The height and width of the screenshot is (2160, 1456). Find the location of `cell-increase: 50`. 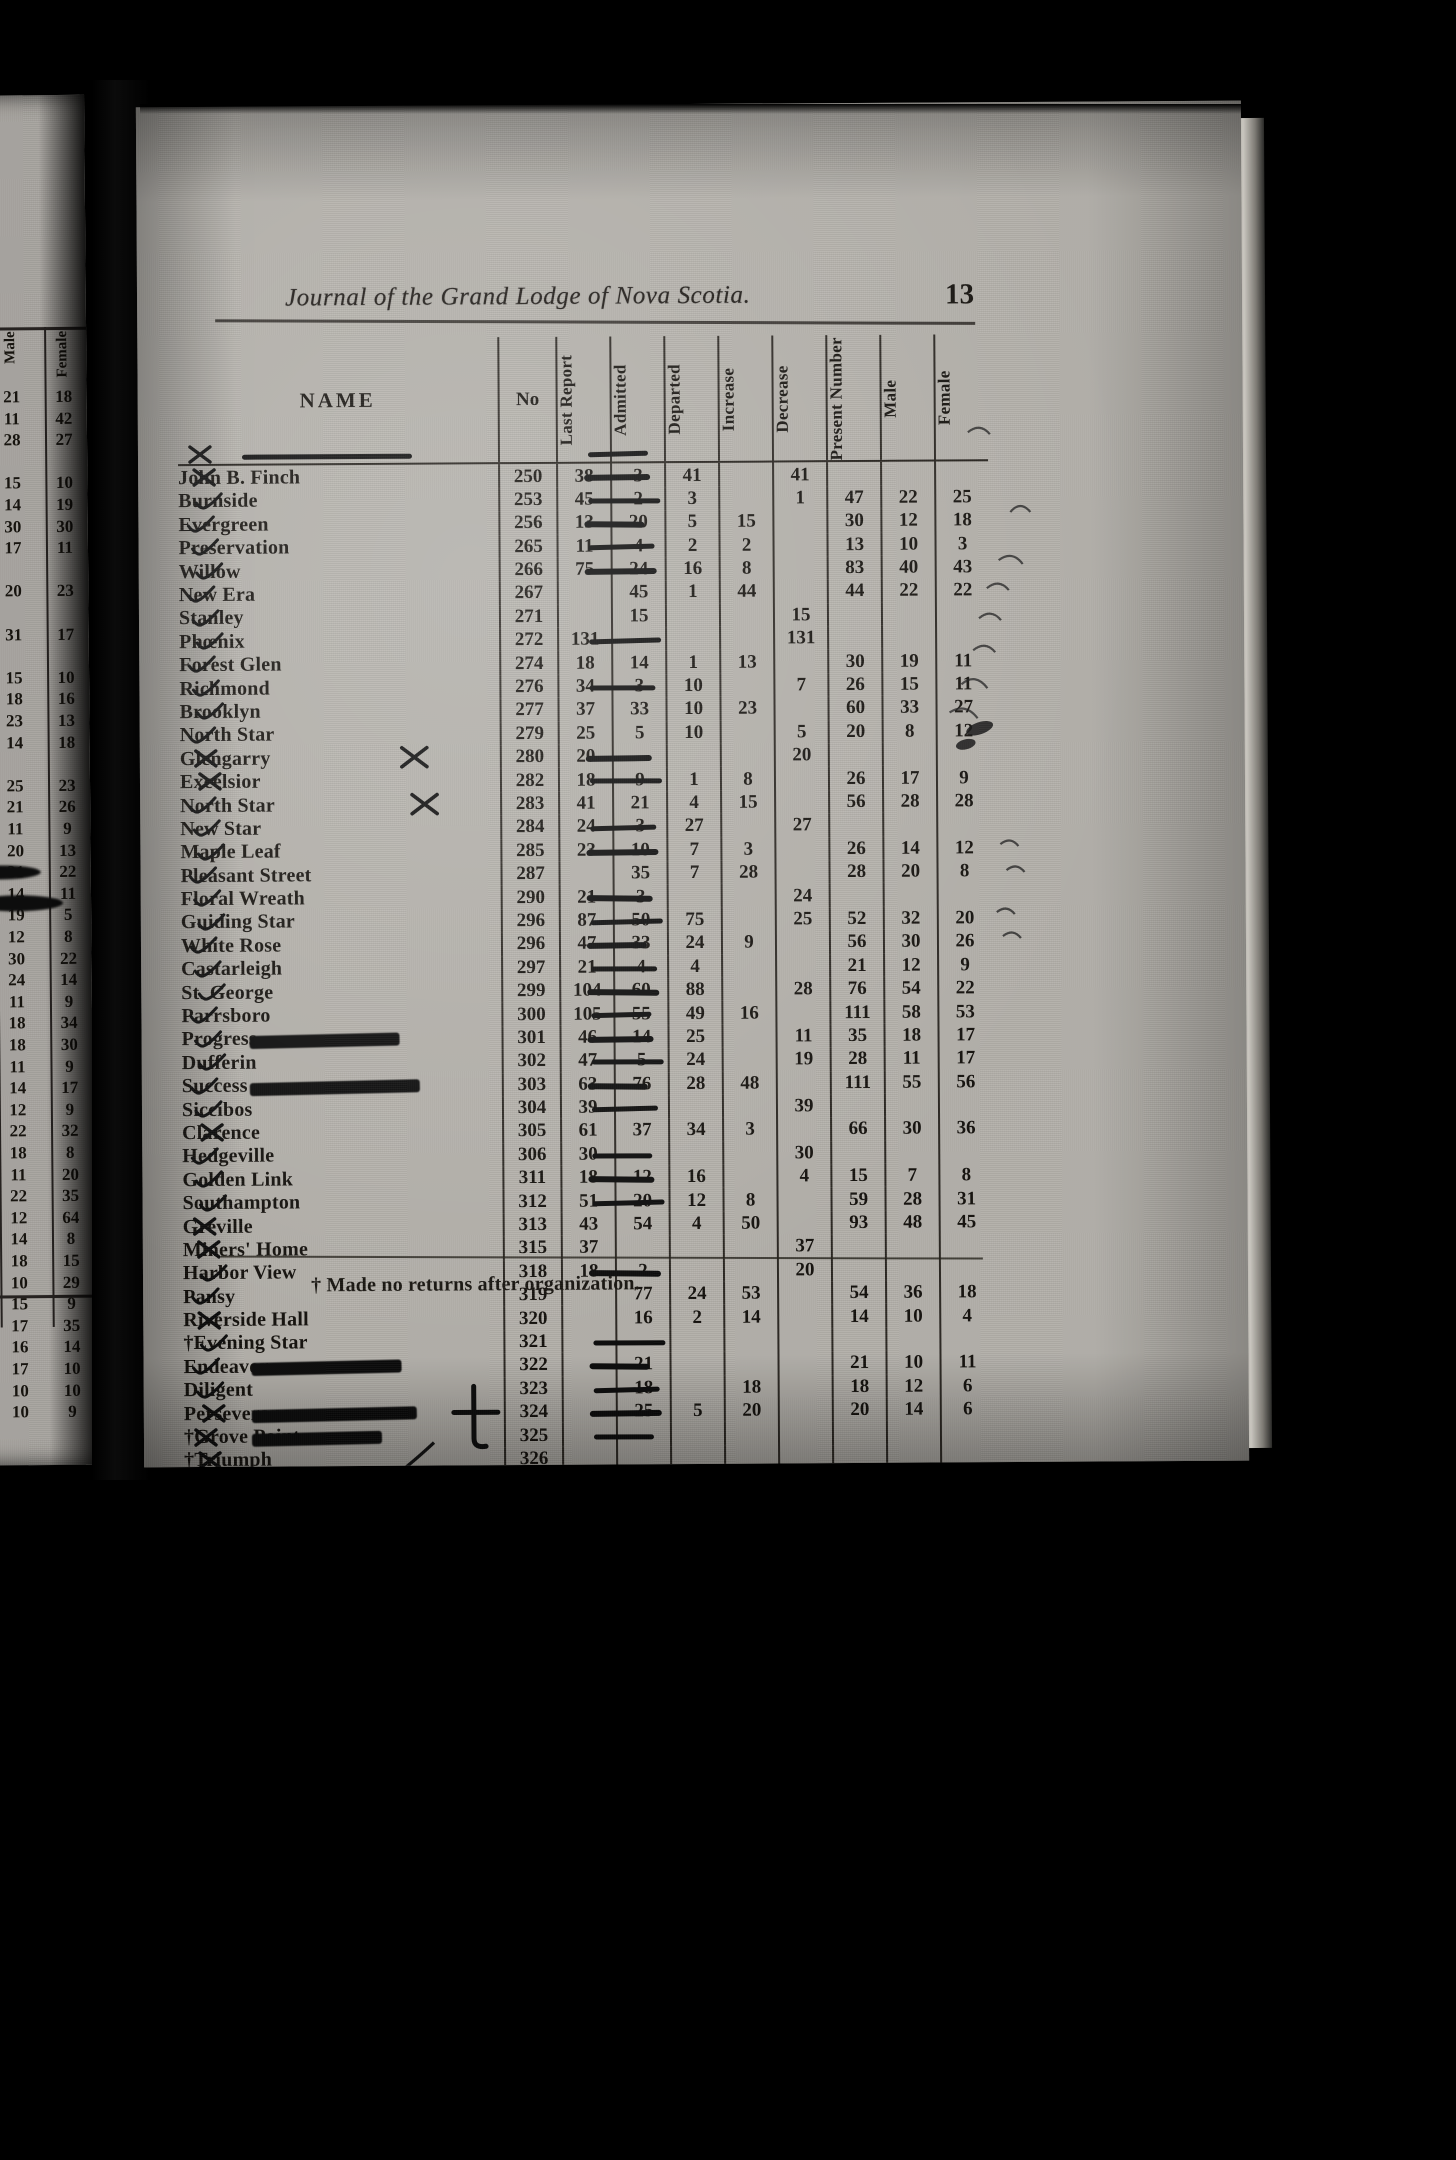

cell-increase: 50 is located at coordinates (750, 1223).